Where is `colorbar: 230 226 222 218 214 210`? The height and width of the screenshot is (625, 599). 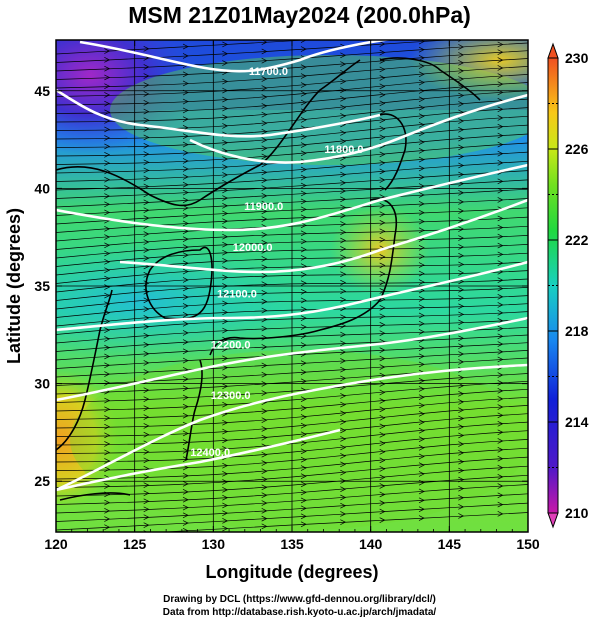
colorbar: 230 226 222 218 214 210 is located at coordinates (568, 285).